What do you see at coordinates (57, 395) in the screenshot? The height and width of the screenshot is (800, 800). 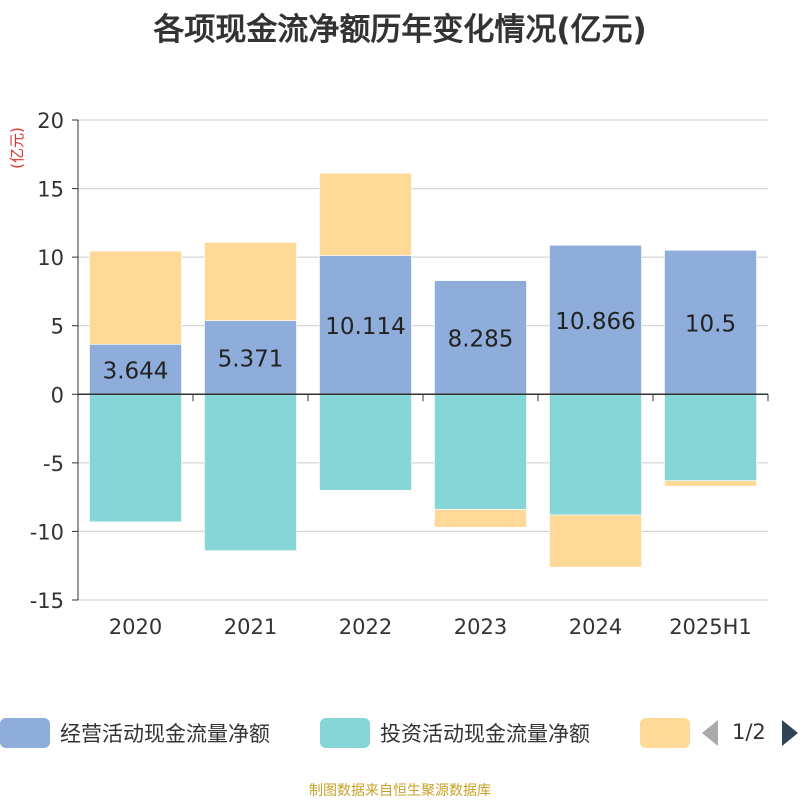 I see `y-tick-label: 0` at bounding box center [57, 395].